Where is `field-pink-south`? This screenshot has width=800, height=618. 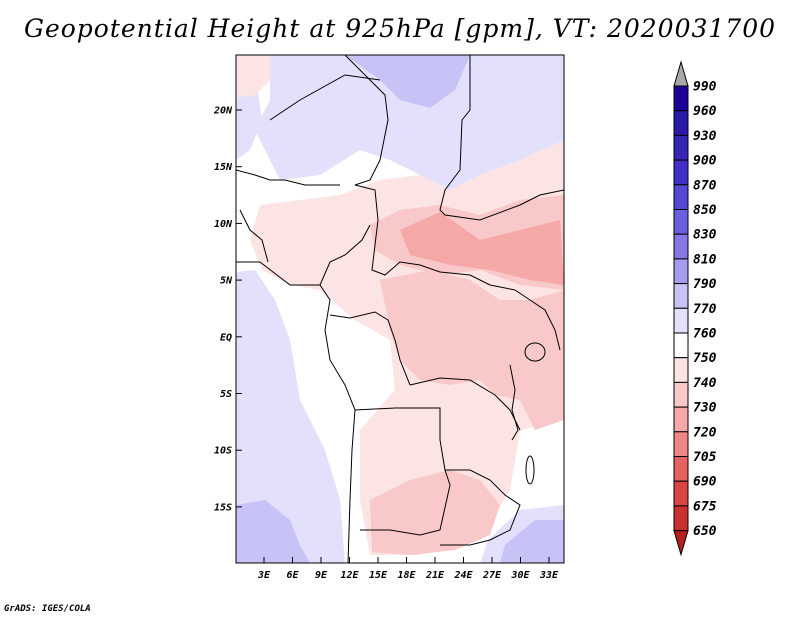 field-pink-south is located at coordinates (435, 512).